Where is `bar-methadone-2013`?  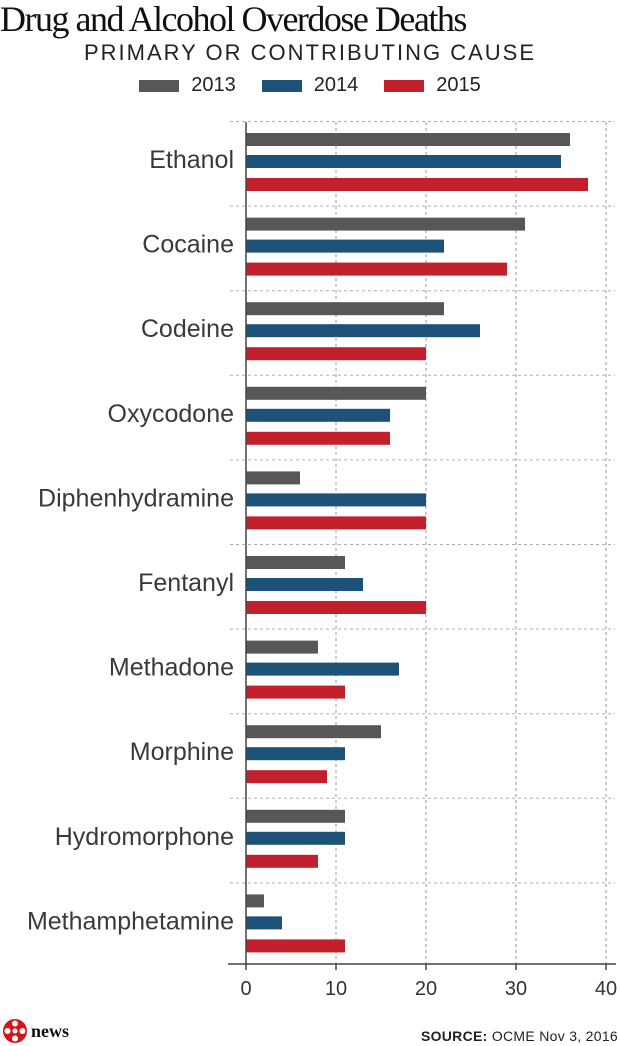 bar-methadone-2013 is located at coordinates (282, 647).